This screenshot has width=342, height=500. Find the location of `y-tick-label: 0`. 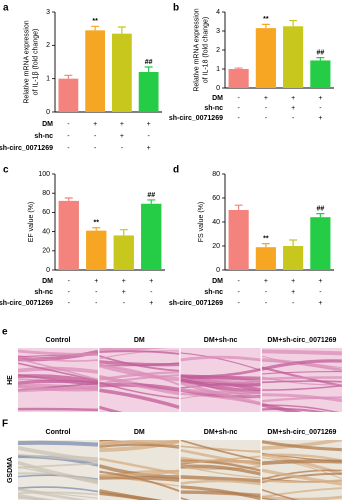

y-tick-label: 0 is located at coordinates (218, 270).